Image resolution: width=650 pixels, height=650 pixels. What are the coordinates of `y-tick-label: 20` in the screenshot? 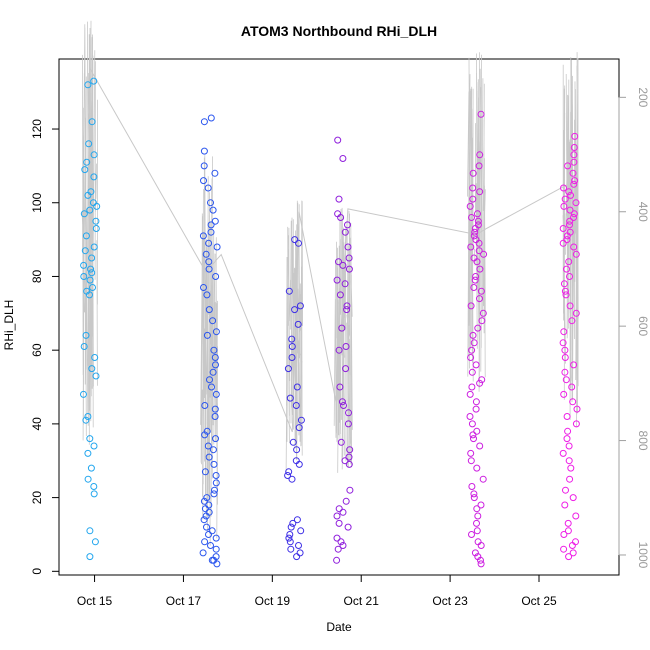 It's located at (37, 498).